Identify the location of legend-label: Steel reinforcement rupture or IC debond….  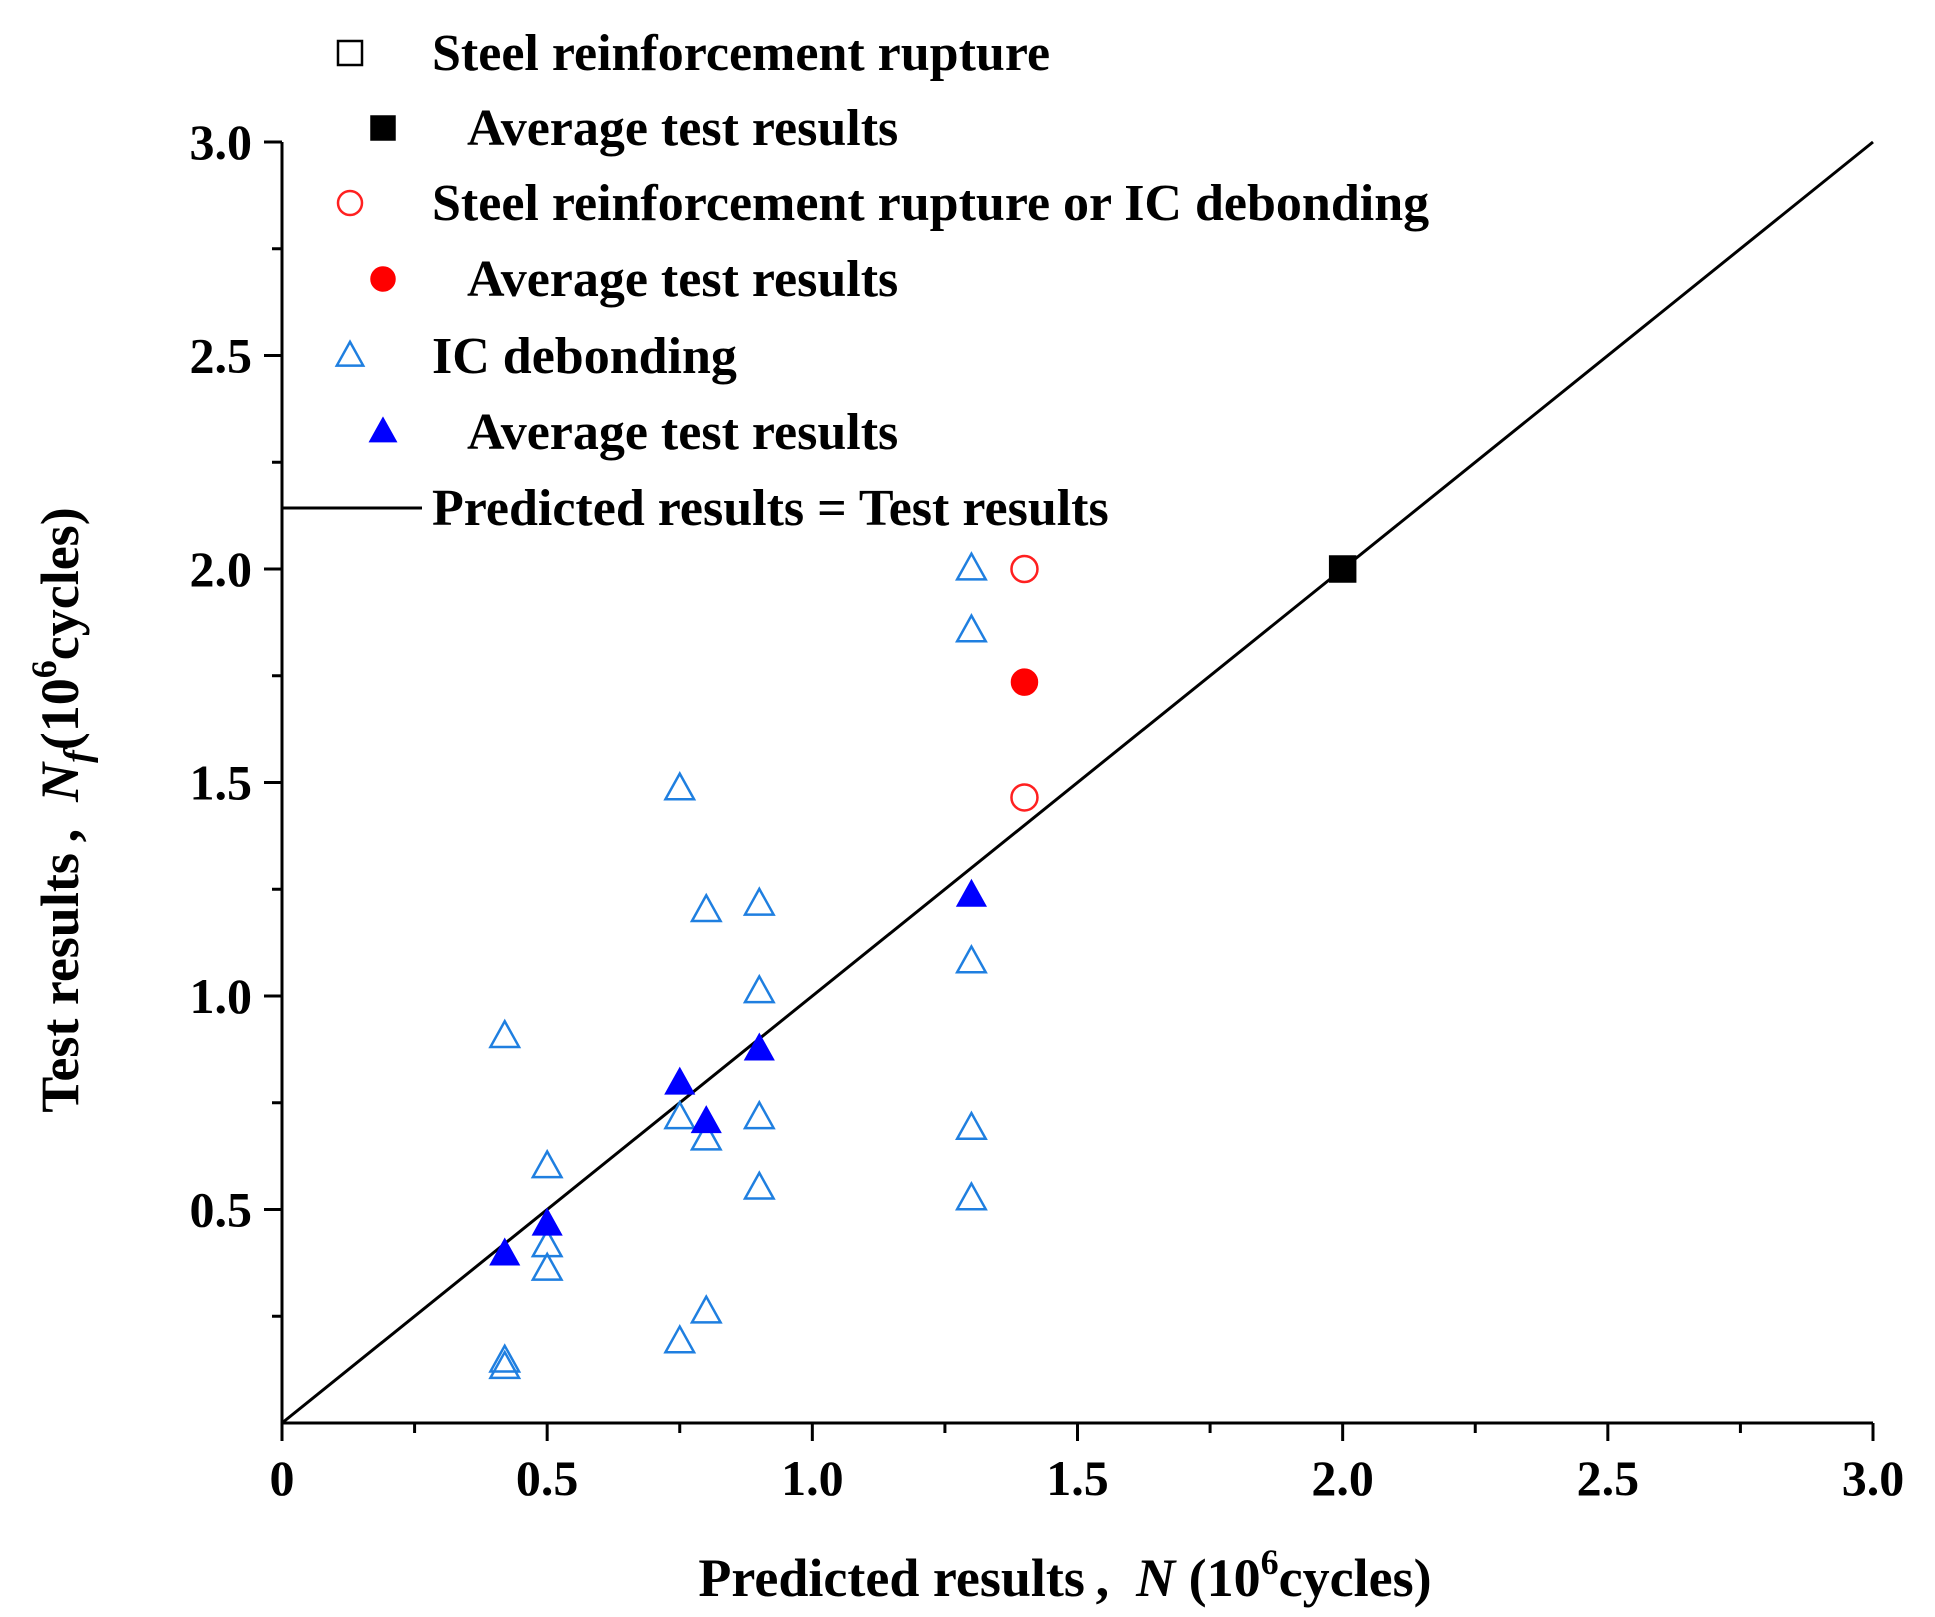
(930, 203).